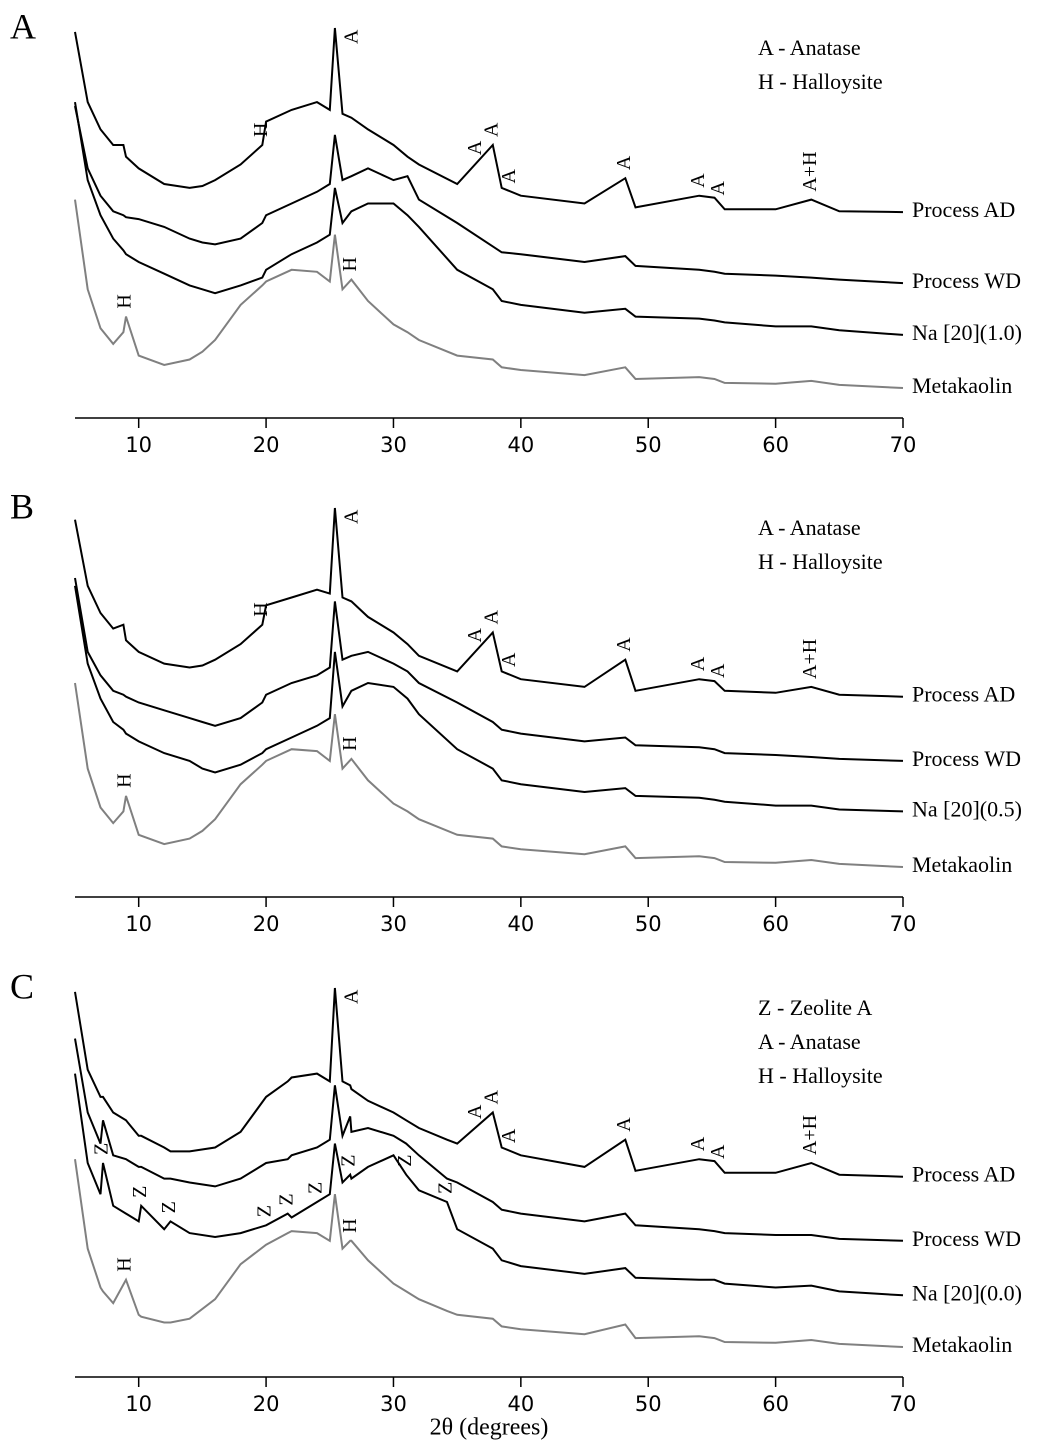 The width and height of the screenshot is (1048, 1445). What do you see at coordinates (22, 986) in the screenshot?
I see `panel-label: C` at bounding box center [22, 986].